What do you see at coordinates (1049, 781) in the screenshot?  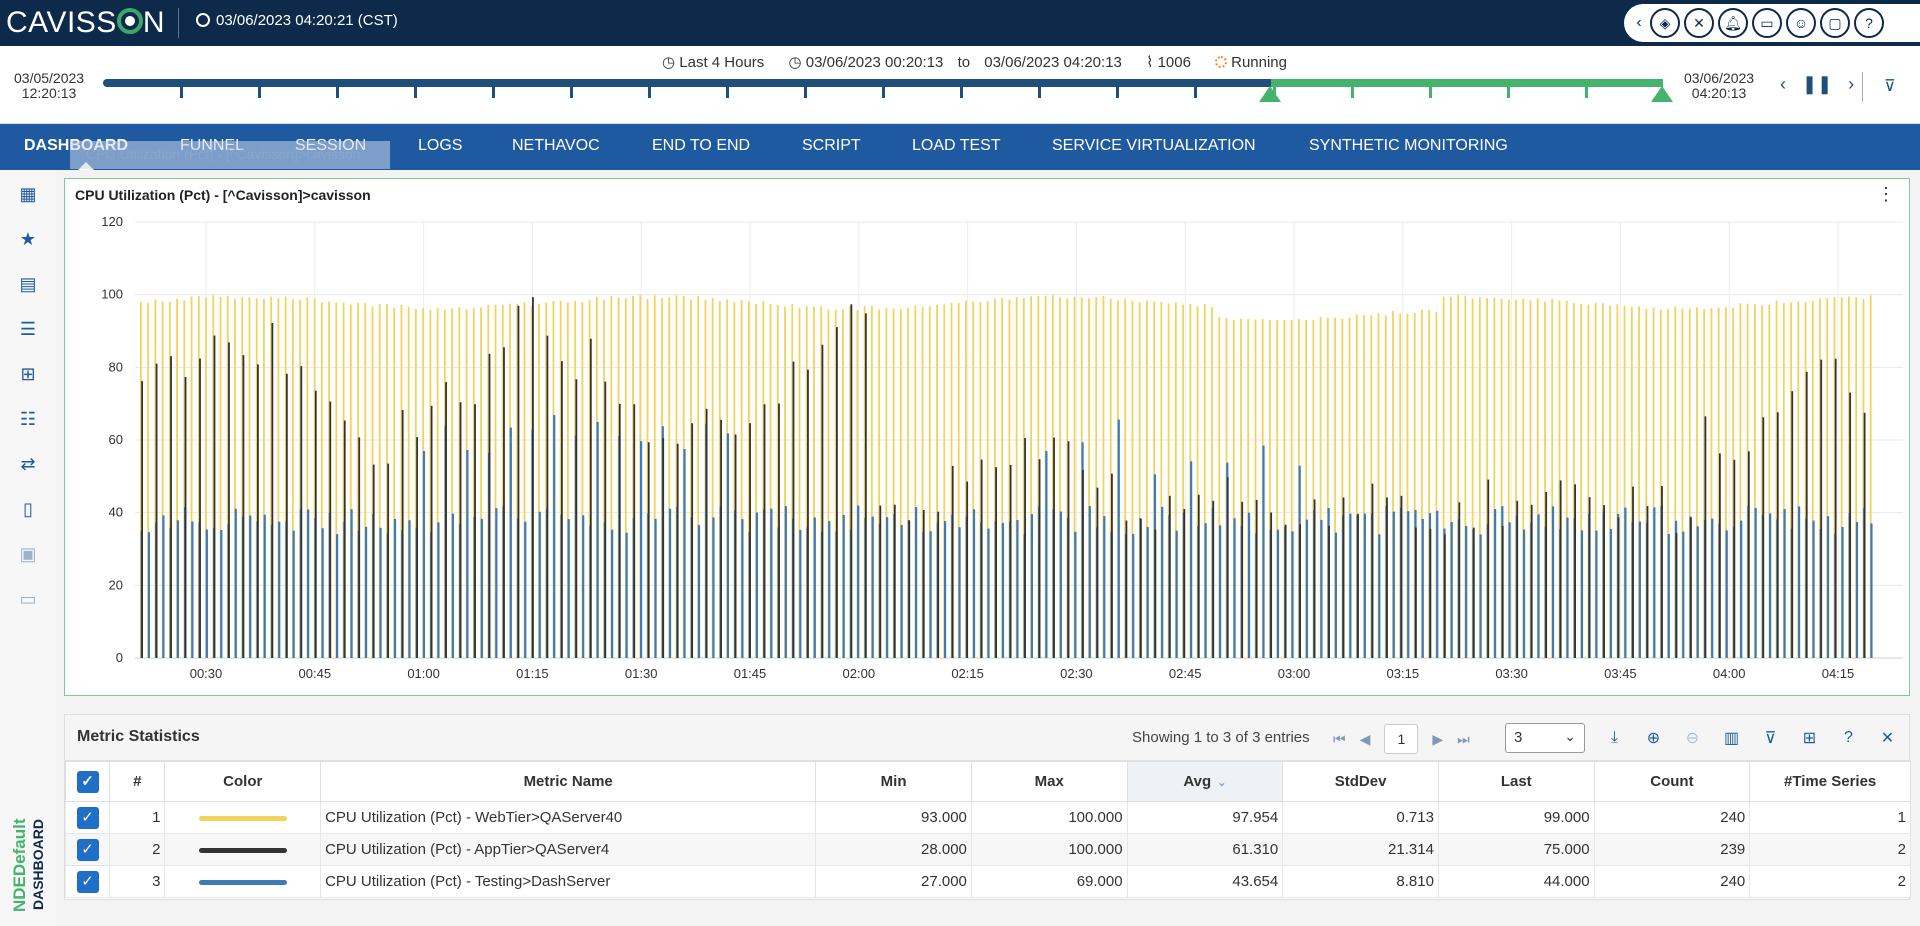 I see `col-max: Max` at bounding box center [1049, 781].